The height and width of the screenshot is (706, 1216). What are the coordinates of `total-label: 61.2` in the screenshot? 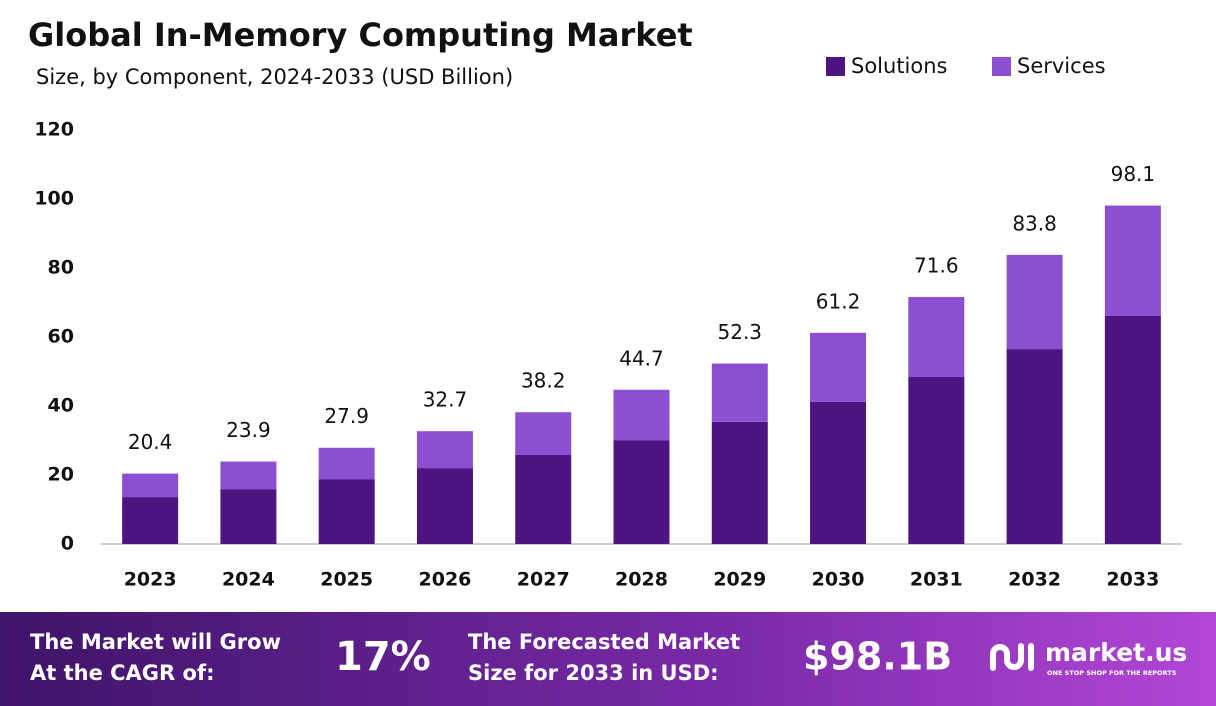 It's located at (838, 301).